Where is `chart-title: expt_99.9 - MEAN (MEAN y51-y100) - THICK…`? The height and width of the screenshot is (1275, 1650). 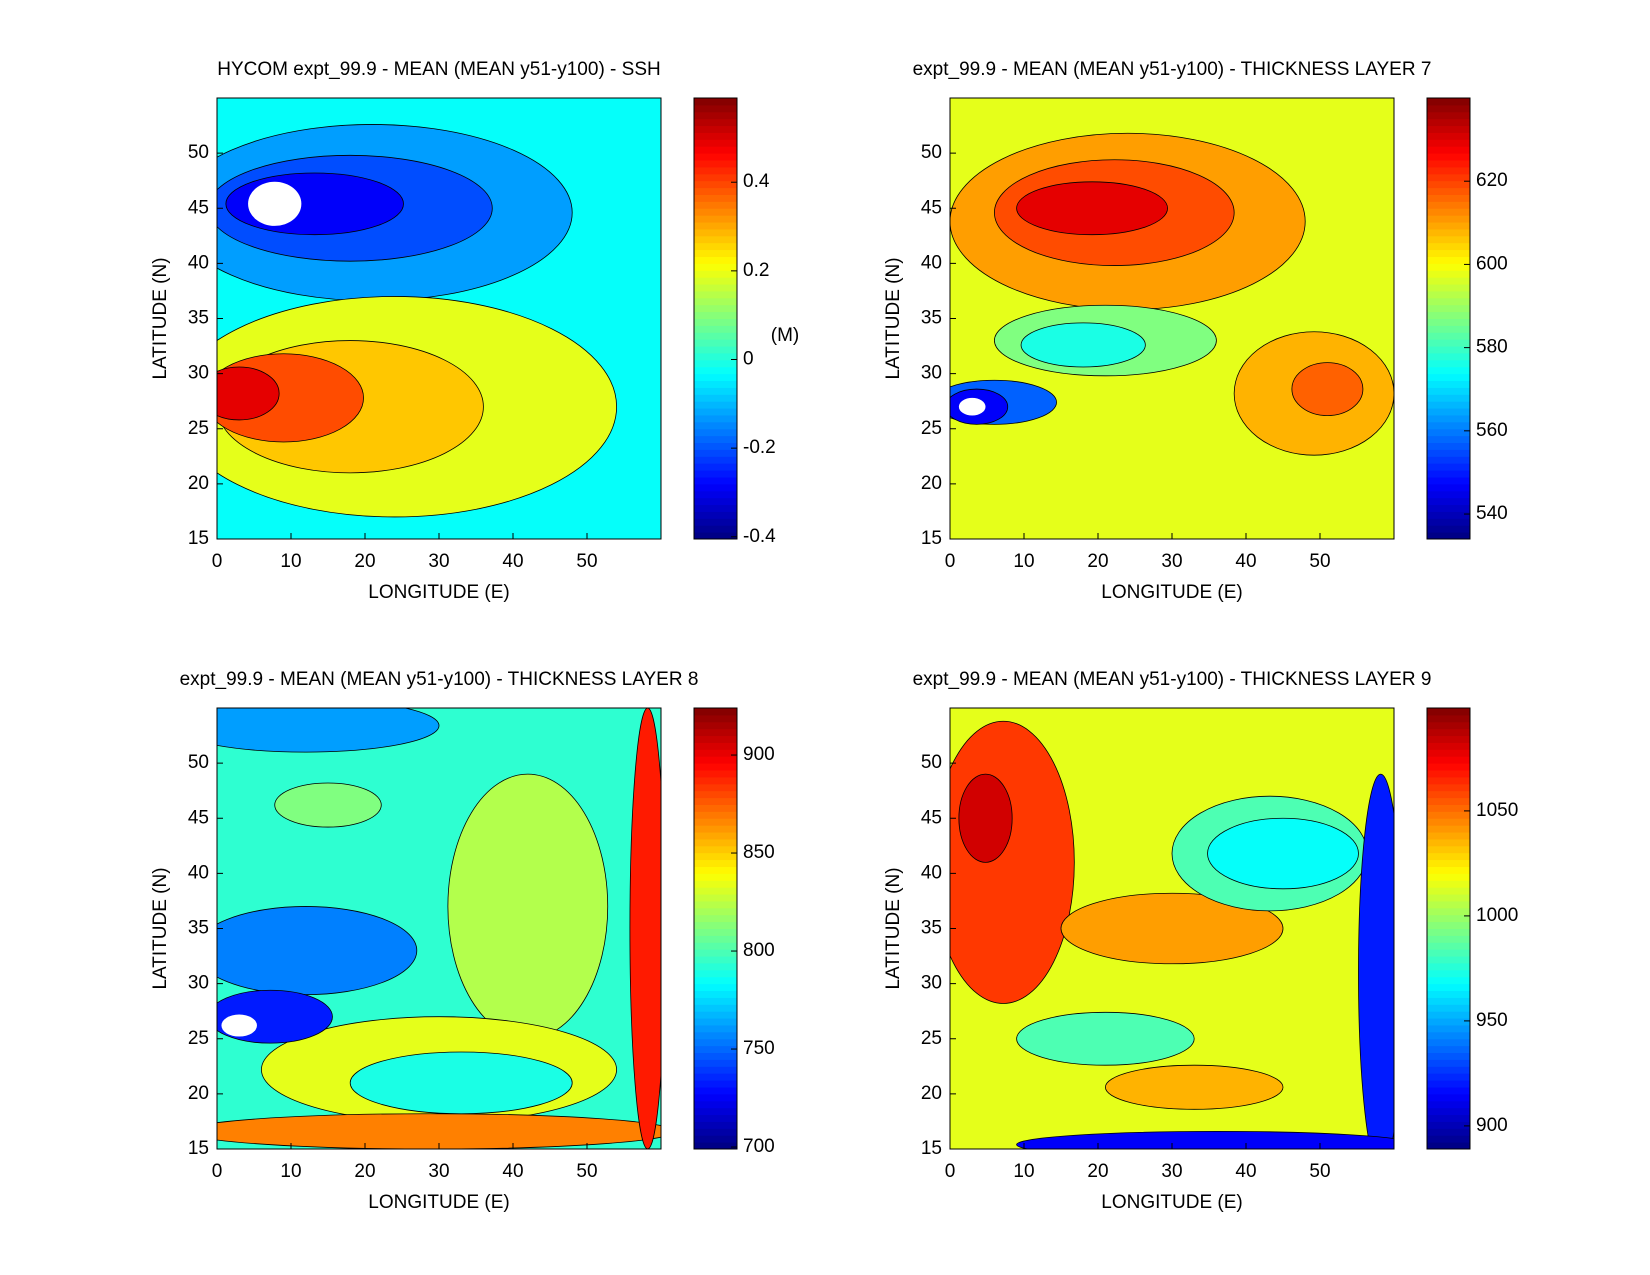 chart-title: expt_99.9 - MEAN (MEAN y51-y100) - THICK… is located at coordinates (1172, 69).